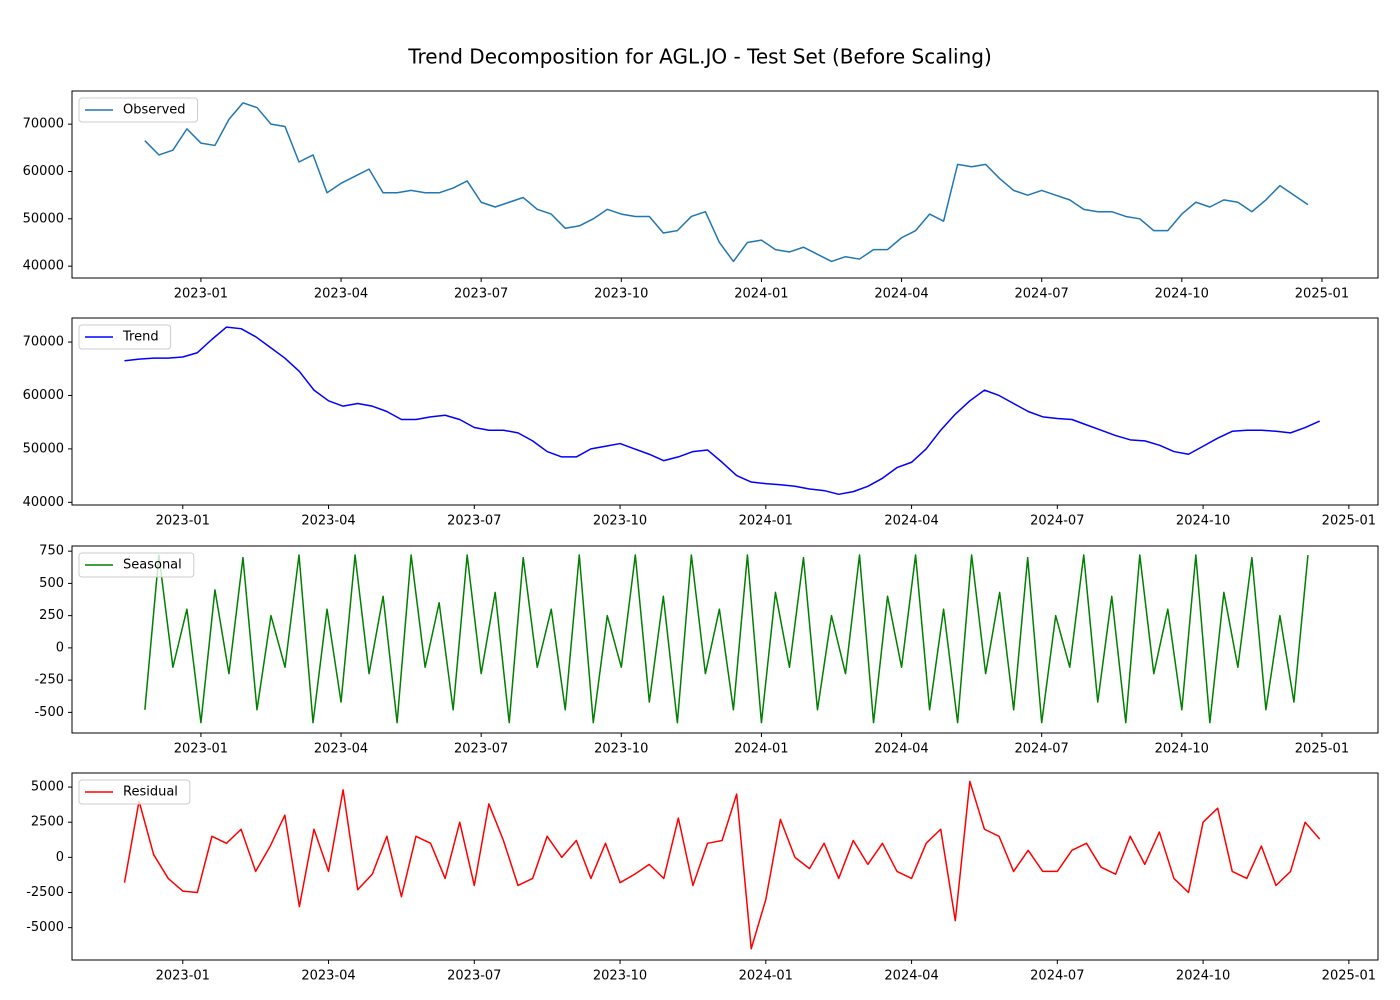  What do you see at coordinates (150, 792) in the screenshot?
I see `legend-label: Residual` at bounding box center [150, 792].